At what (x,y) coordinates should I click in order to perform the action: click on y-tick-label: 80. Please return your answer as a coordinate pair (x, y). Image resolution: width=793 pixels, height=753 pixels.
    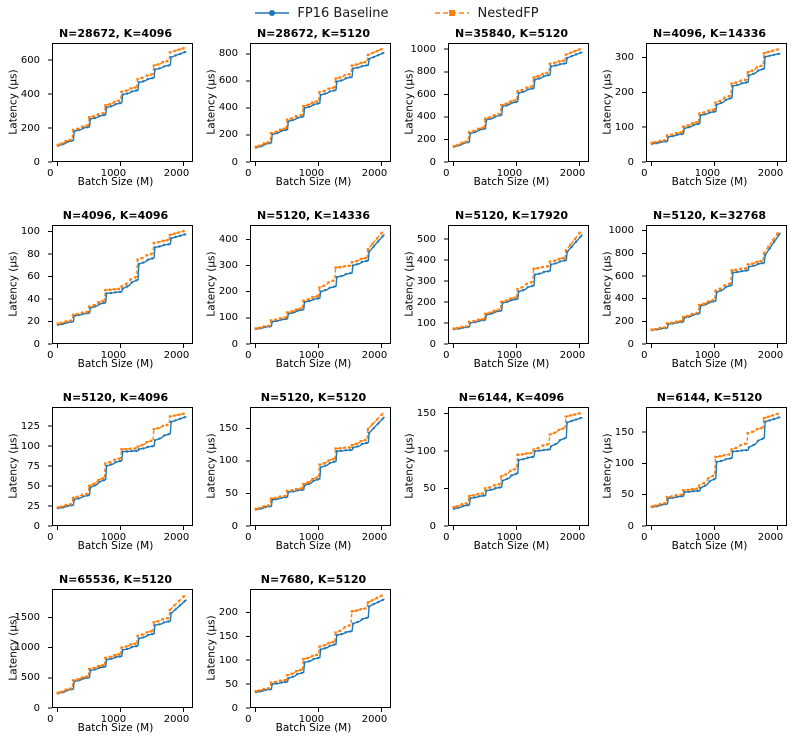
    Looking at the image, I should click on (33, 254).